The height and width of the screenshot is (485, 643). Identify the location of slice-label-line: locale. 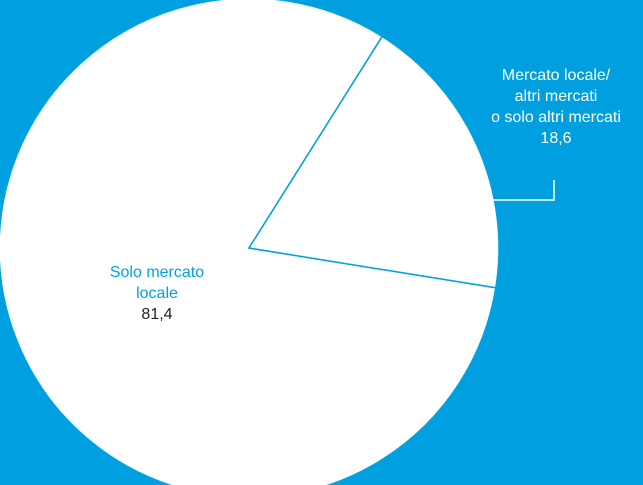
(157, 293).